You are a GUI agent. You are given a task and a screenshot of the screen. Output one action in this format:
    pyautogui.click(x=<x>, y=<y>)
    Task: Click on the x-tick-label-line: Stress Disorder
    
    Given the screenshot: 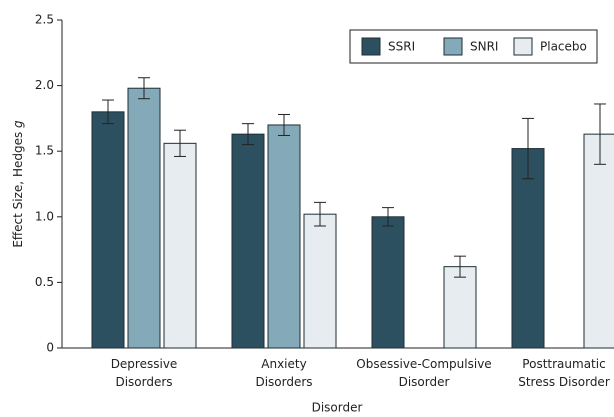 What is the action you would take?
    pyautogui.click(x=564, y=382)
    